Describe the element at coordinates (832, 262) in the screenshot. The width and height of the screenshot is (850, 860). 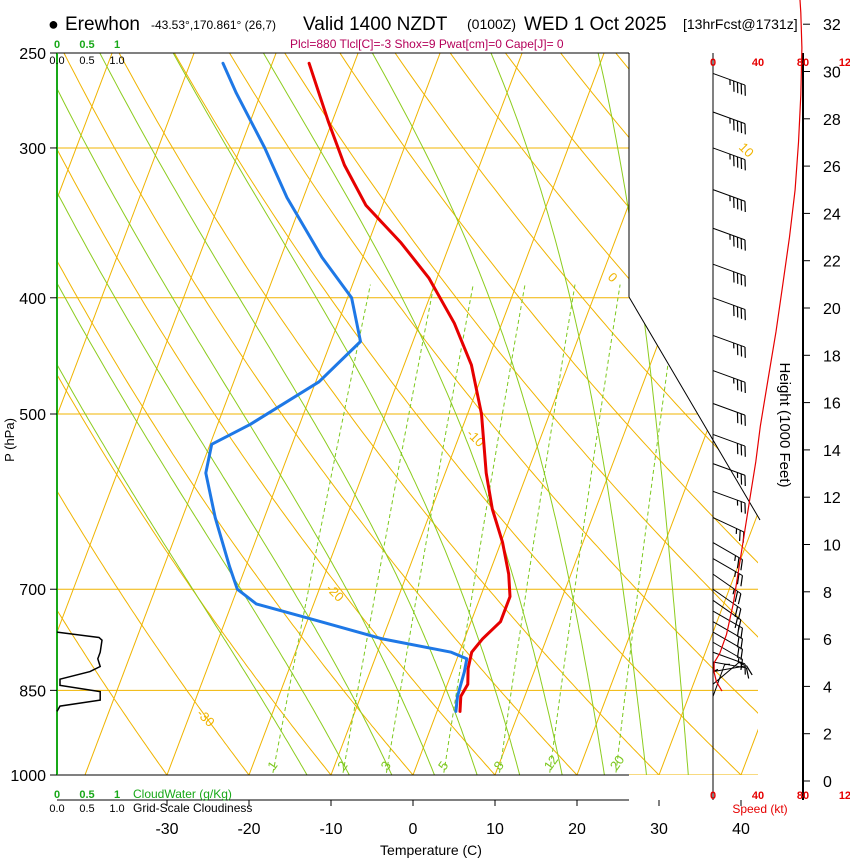
I see `height-tick-label: 22` at that location.